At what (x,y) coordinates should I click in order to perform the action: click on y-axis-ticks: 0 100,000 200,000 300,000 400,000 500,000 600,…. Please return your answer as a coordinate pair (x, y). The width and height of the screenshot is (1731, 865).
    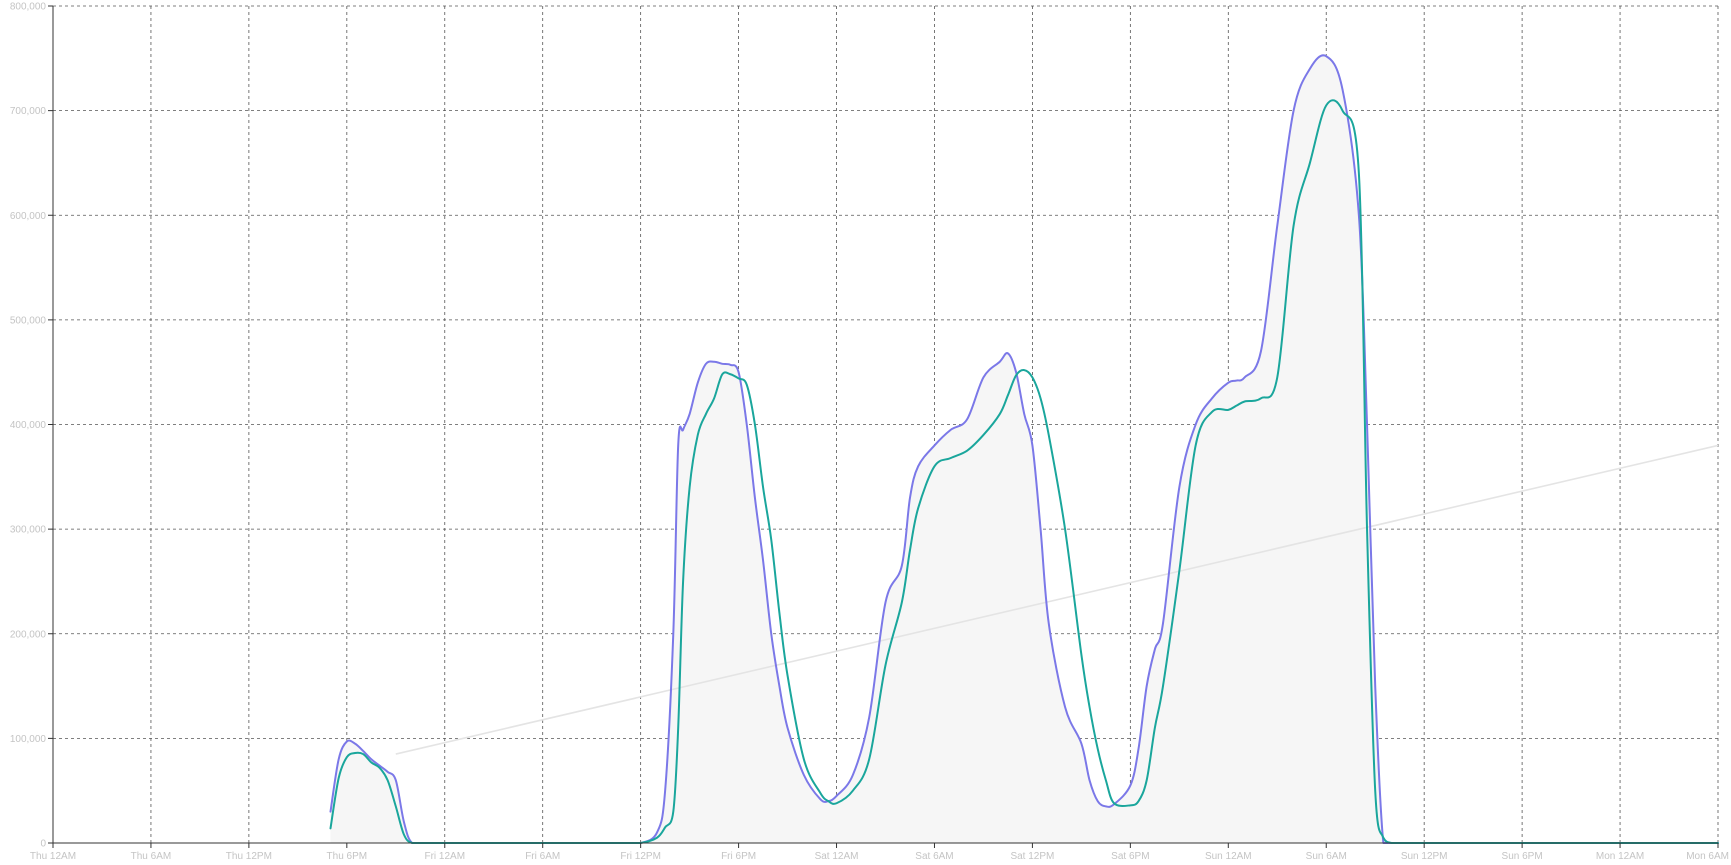
    Looking at the image, I should click on (28, 426).